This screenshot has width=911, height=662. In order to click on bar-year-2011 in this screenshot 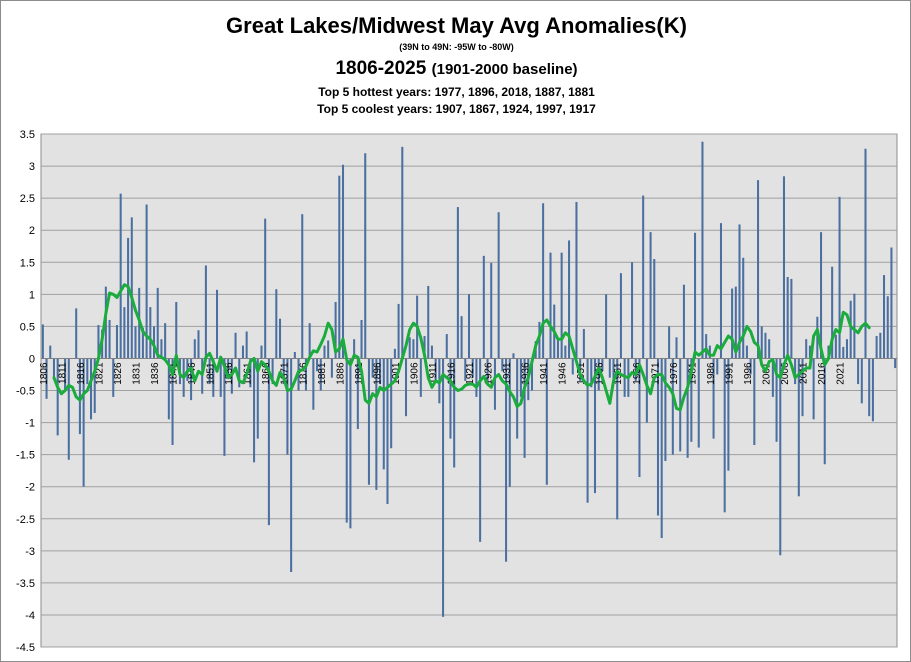, I will do `click(802, 387)`.